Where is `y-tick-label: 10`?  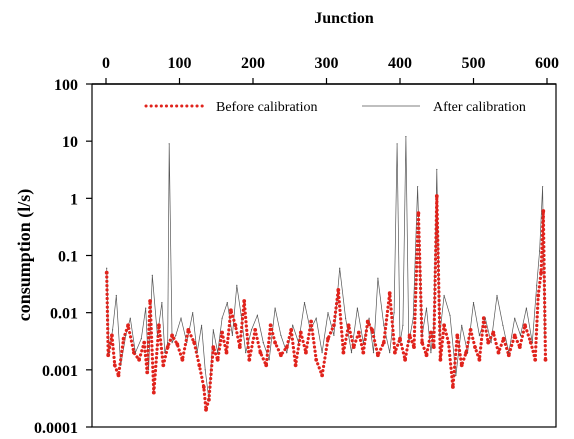
y-tick-label: 10 is located at coordinates (70, 142).